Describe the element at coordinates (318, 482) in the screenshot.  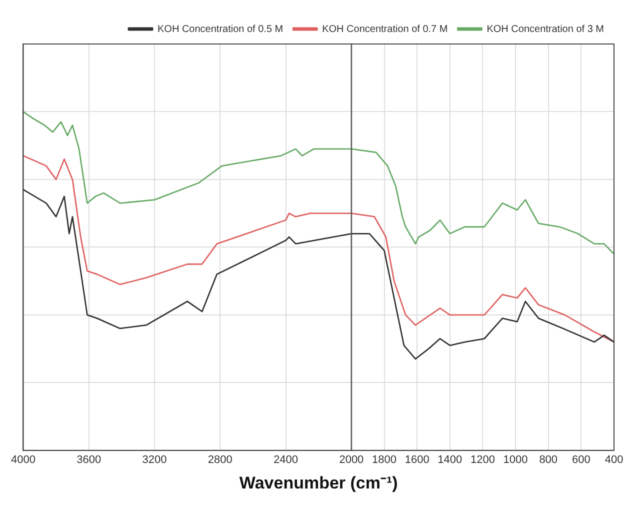
I see `x-axis-title: Wavenumber (cm⁻¹)` at that location.